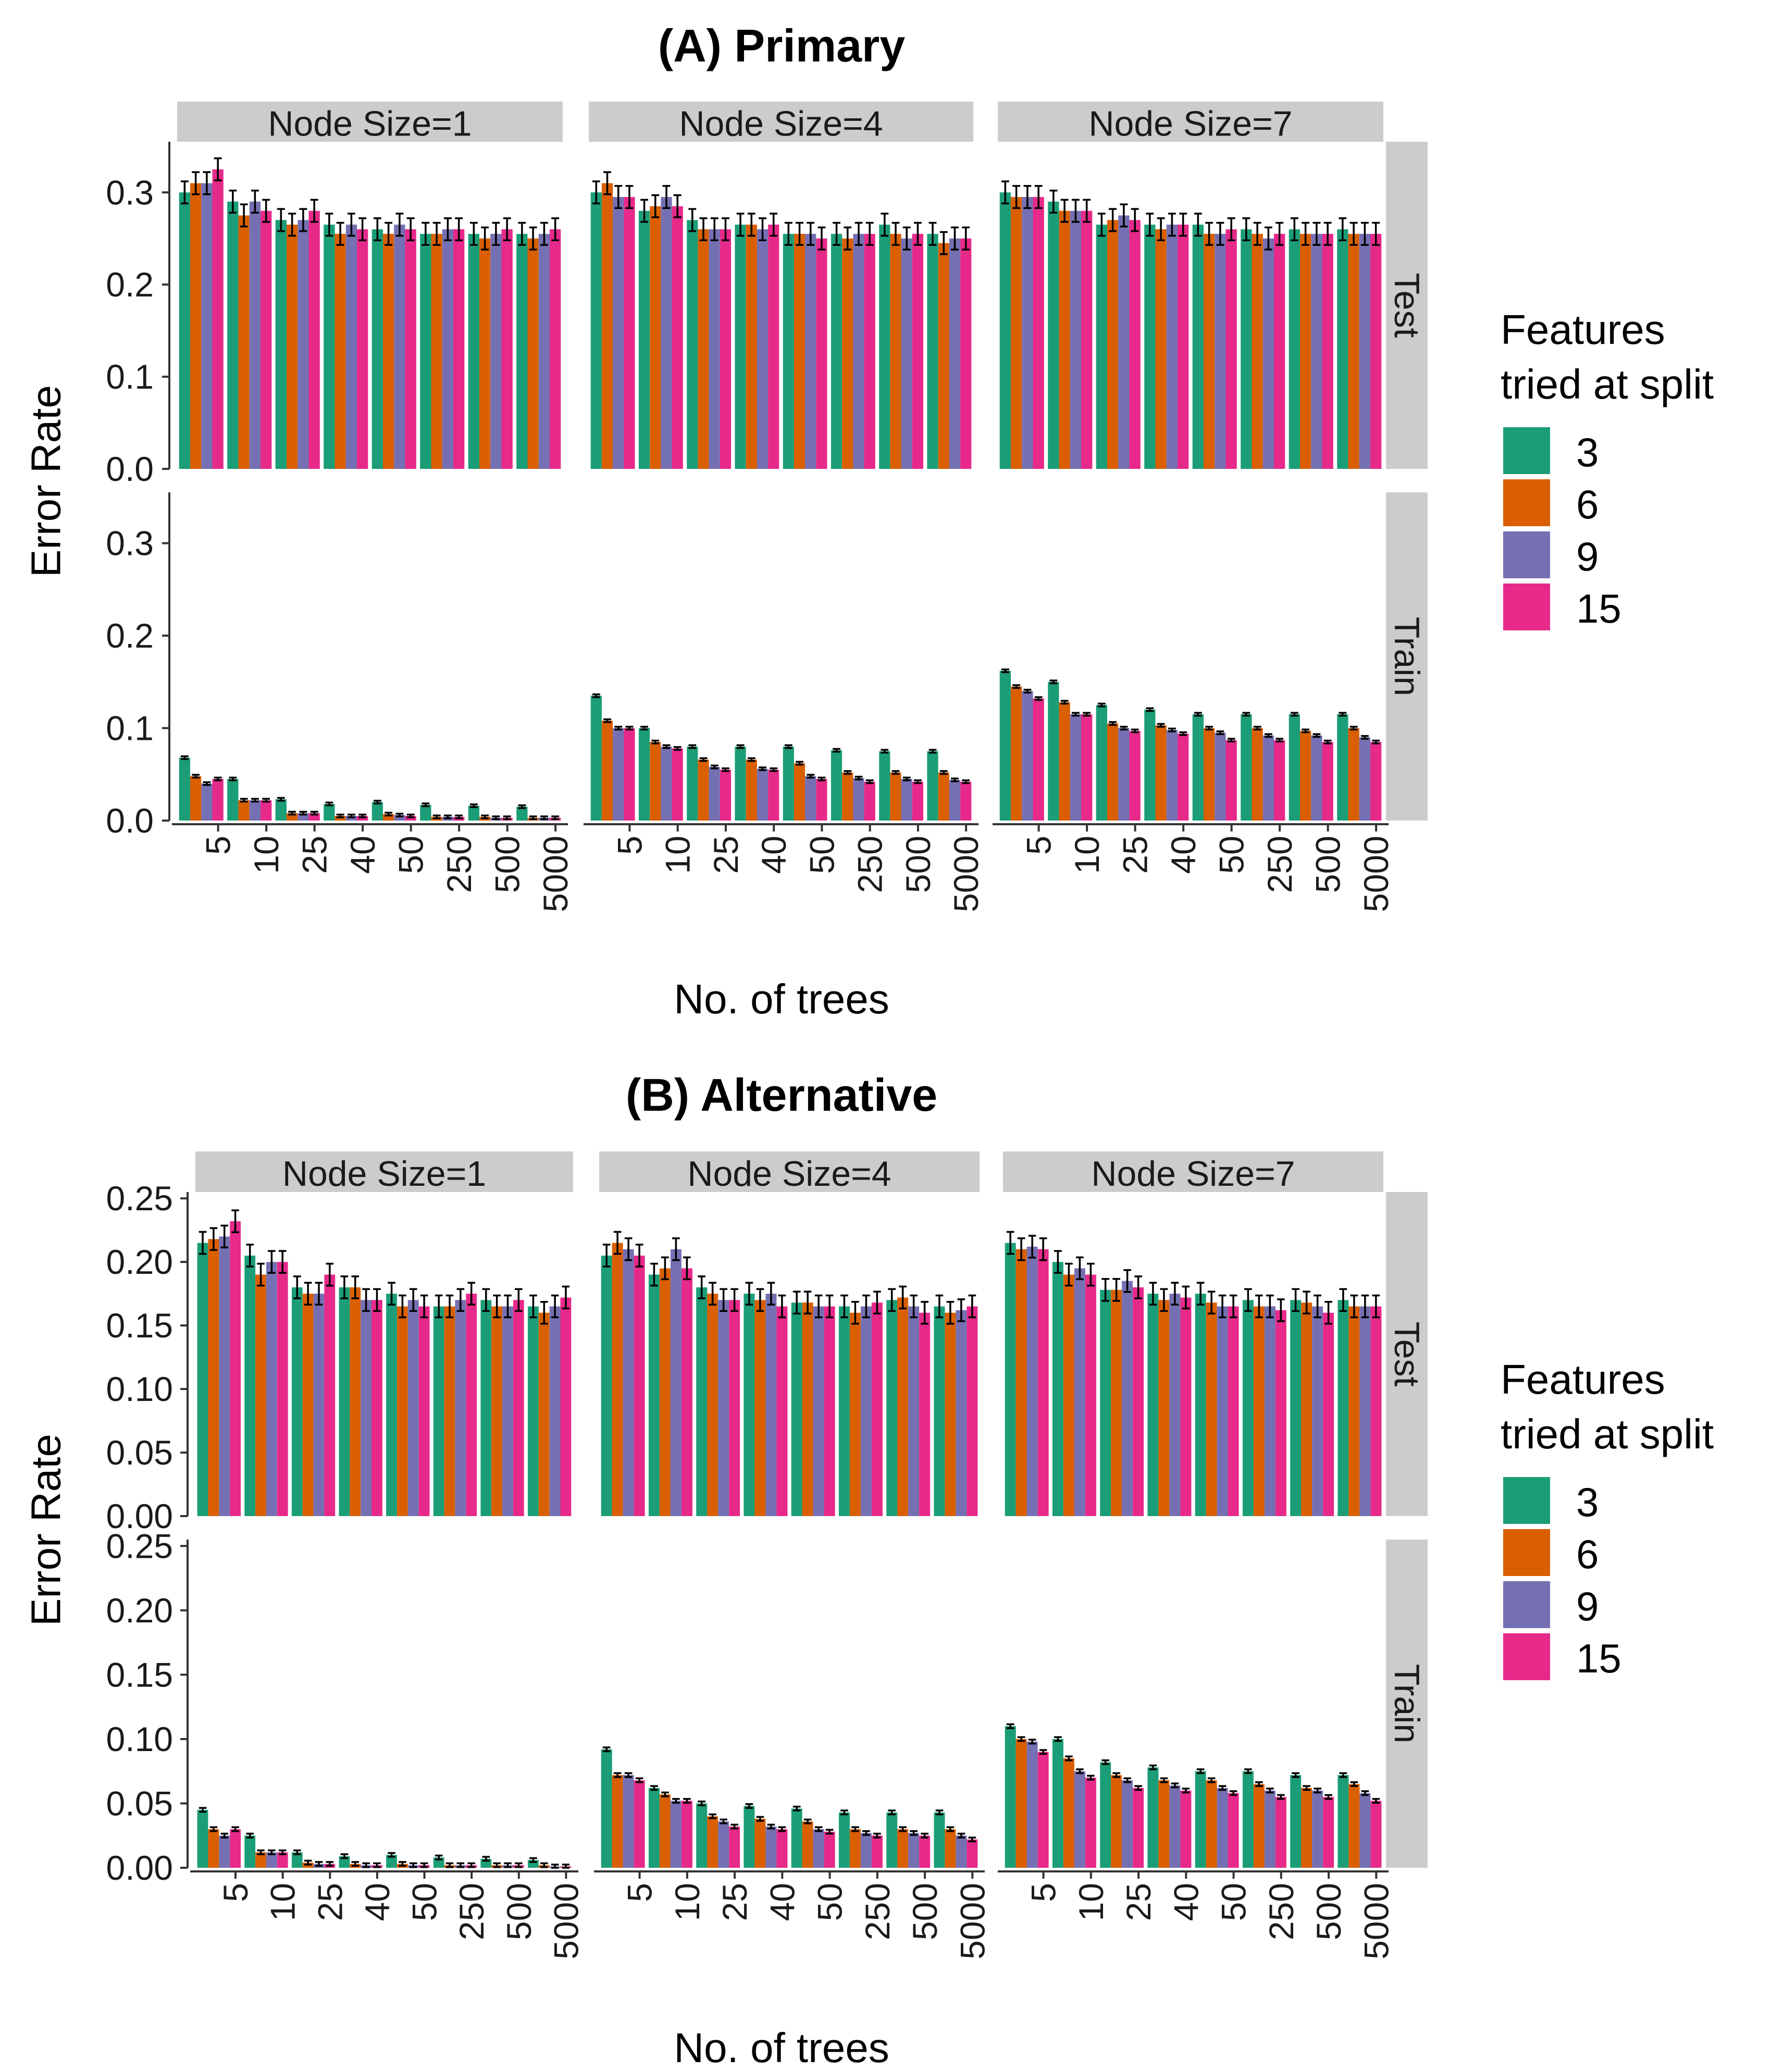 The image size is (1771, 2072). What do you see at coordinates (877, 1852) in the screenshot?
I see `bar-train-ns1-c5-s15` at bounding box center [877, 1852].